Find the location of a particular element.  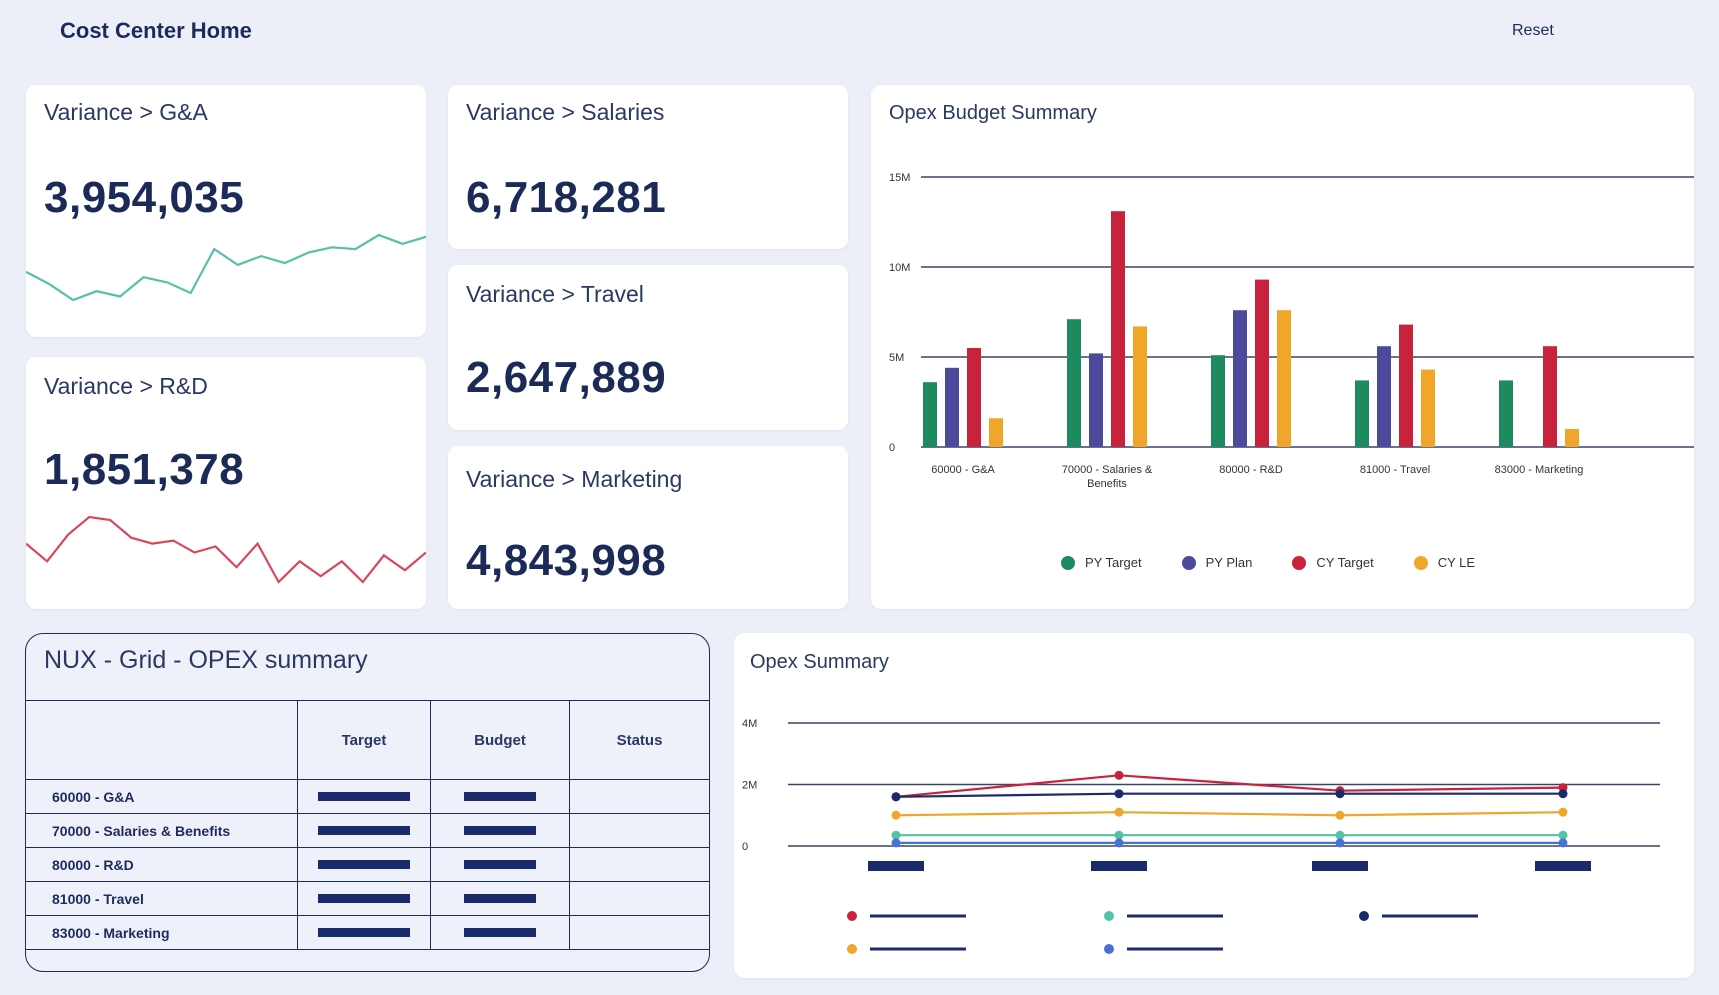

legend-item: CY Target is located at coordinates (1333, 562).